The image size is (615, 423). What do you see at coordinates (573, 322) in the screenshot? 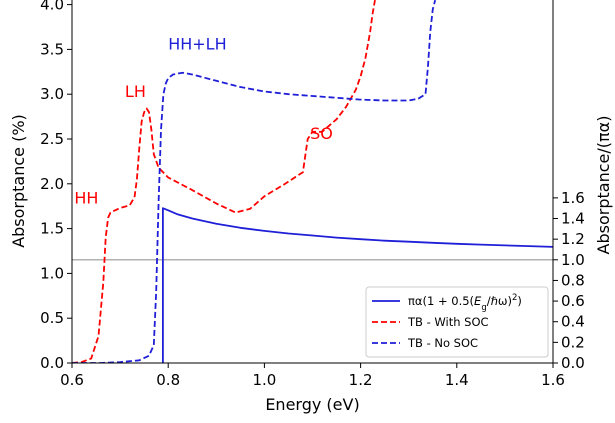
I see `y-tick-label-right: 0.4` at bounding box center [573, 322].